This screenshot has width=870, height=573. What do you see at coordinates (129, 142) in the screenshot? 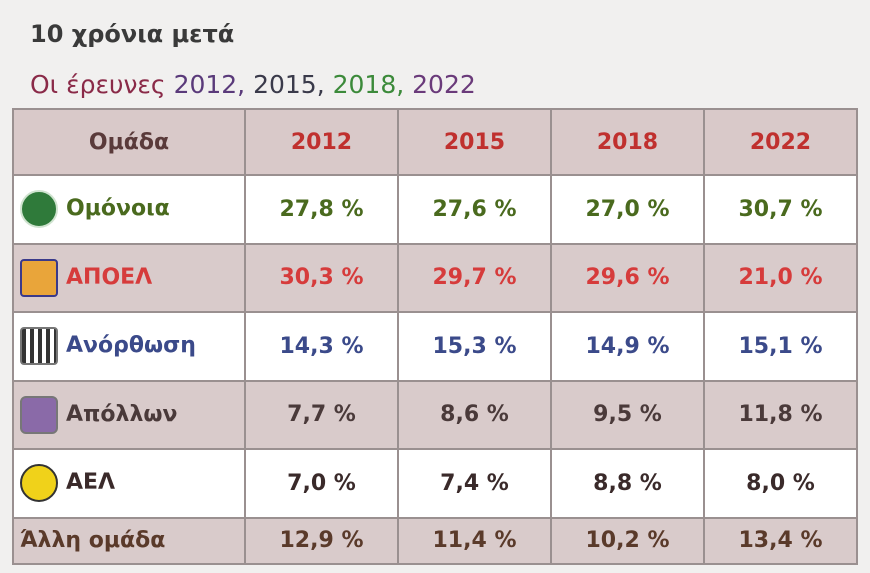
I see `header-cell: Ομάδα` at bounding box center [129, 142].